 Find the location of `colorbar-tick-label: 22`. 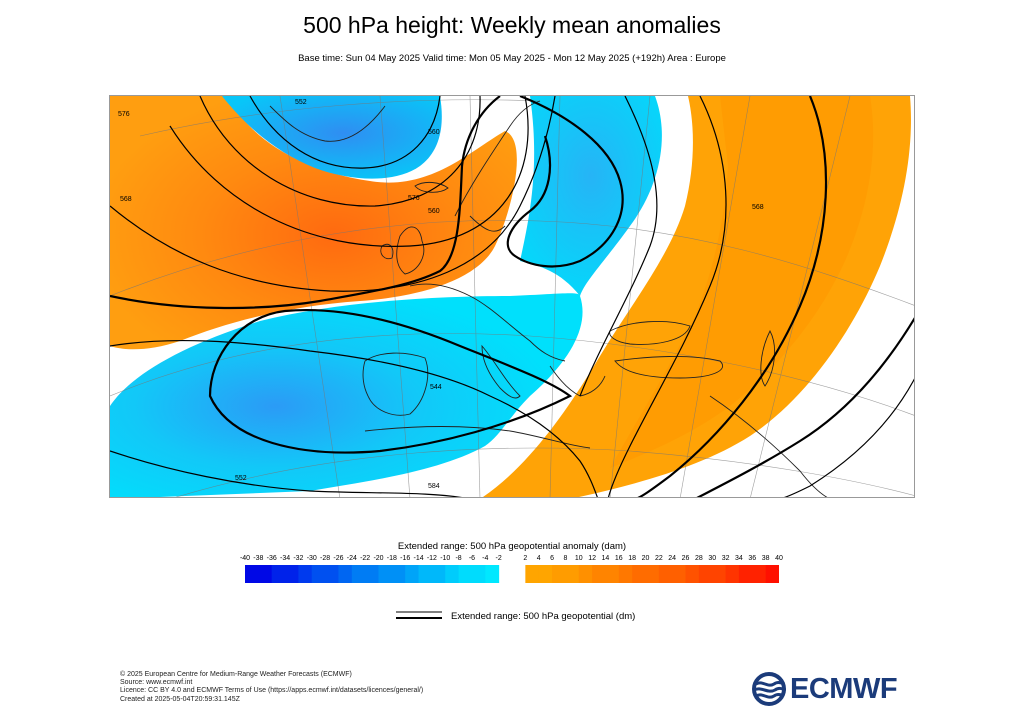

colorbar-tick-label: 22 is located at coordinates (658, 558).